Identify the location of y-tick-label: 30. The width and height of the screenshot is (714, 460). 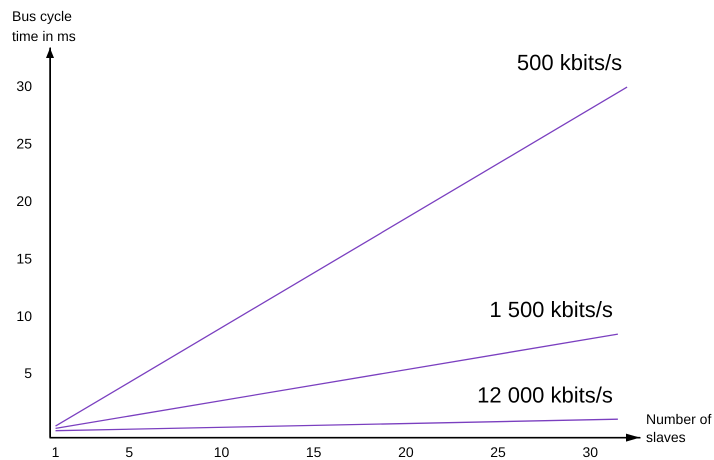
(24, 86).